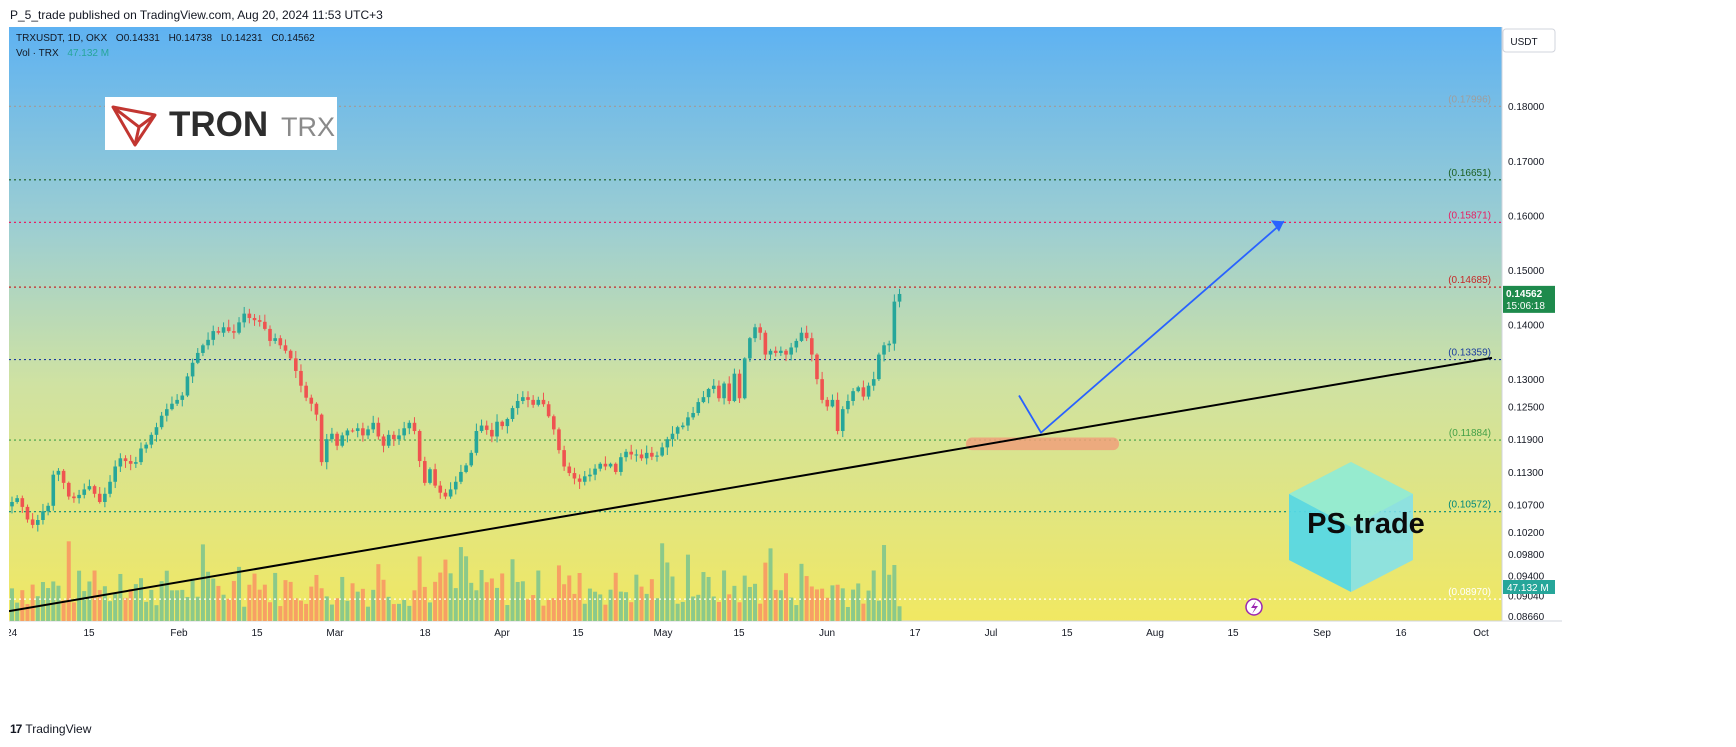  Describe the element at coordinates (1526, 407) in the screenshot. I see `price-tick-label: 0.12500` at that location.